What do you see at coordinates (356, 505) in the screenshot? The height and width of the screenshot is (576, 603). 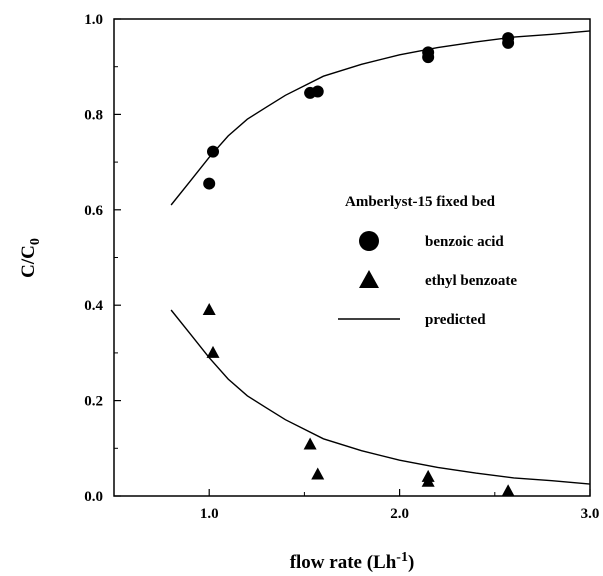 I see `x-axis-ticks: 1.0 2.0 3.0` at bounding box center [356, 505].